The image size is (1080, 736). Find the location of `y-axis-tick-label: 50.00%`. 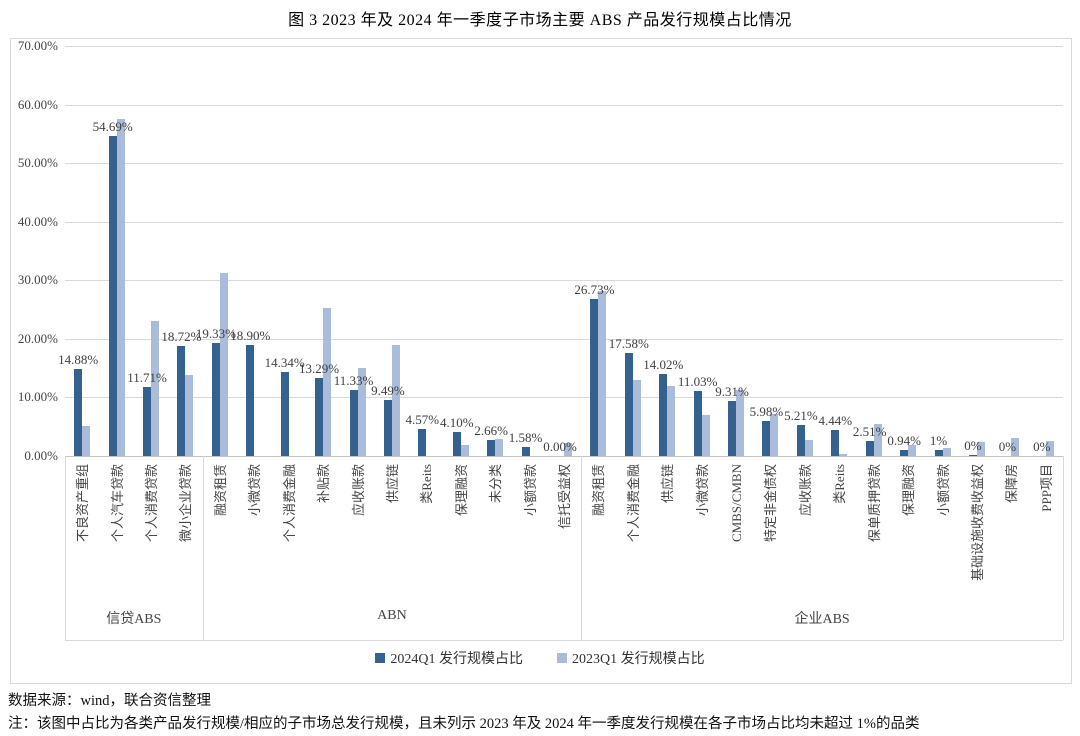

y-axis-tick-label: 50.00% is located at coordinates (37, 163).